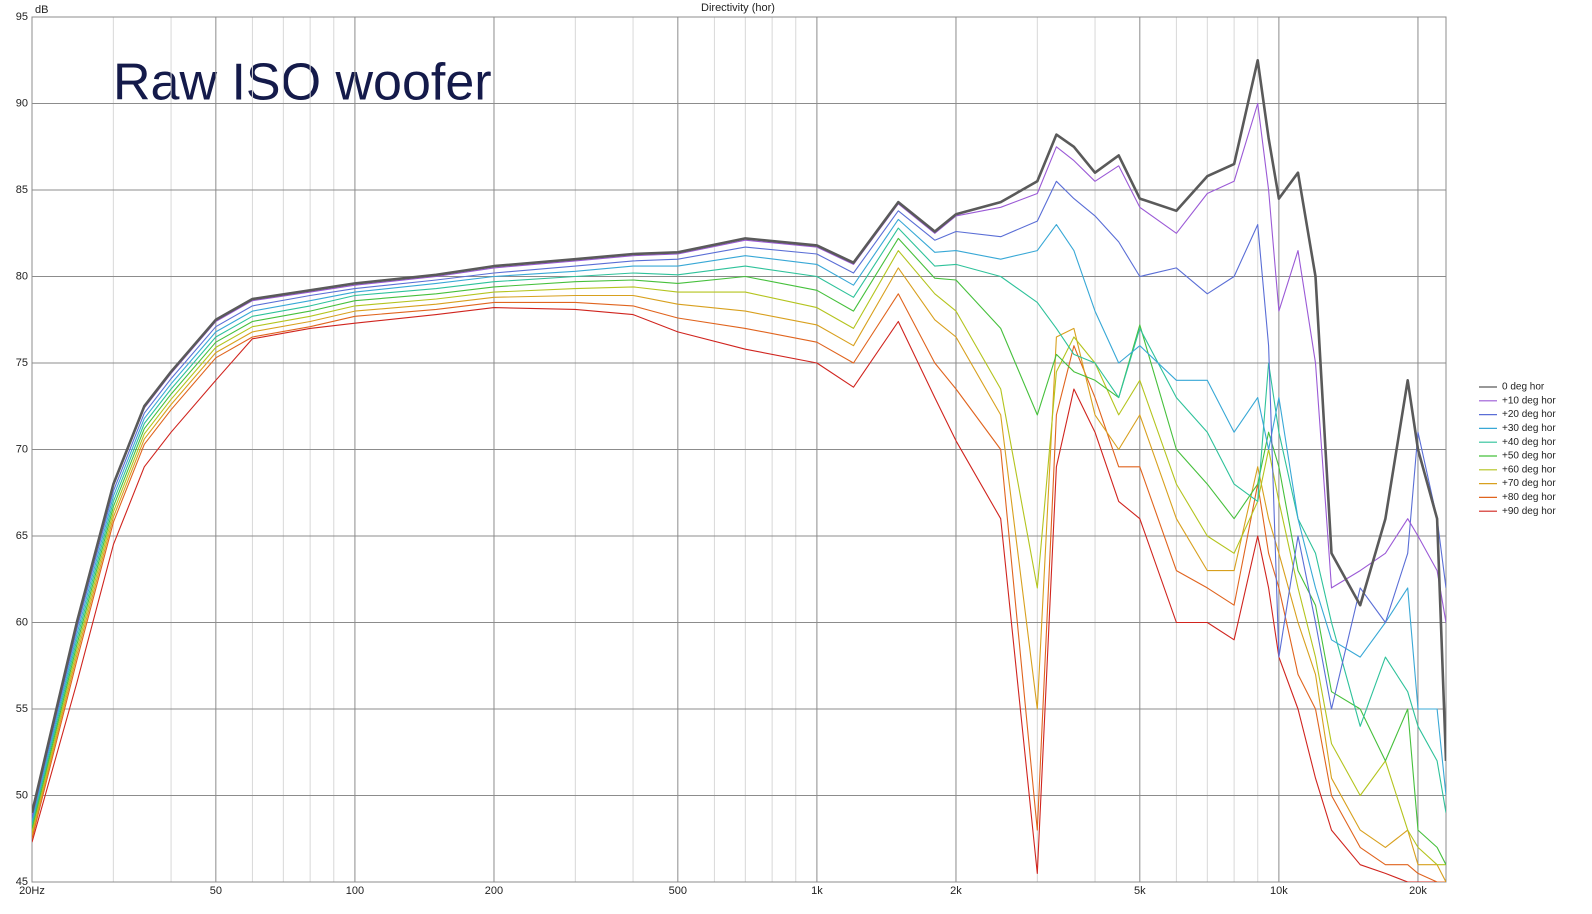 Image resolution: width=1592 pixels, height=914 pixels. Describe the element at coordinates (1529, 469) in the screenshot. I see `legend-label: +60 deg hor` at that location.